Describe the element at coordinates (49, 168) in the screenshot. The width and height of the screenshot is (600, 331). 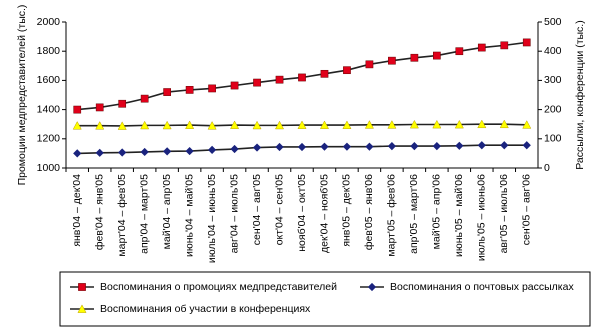
I see `y-tick-label: 1000` at that location.